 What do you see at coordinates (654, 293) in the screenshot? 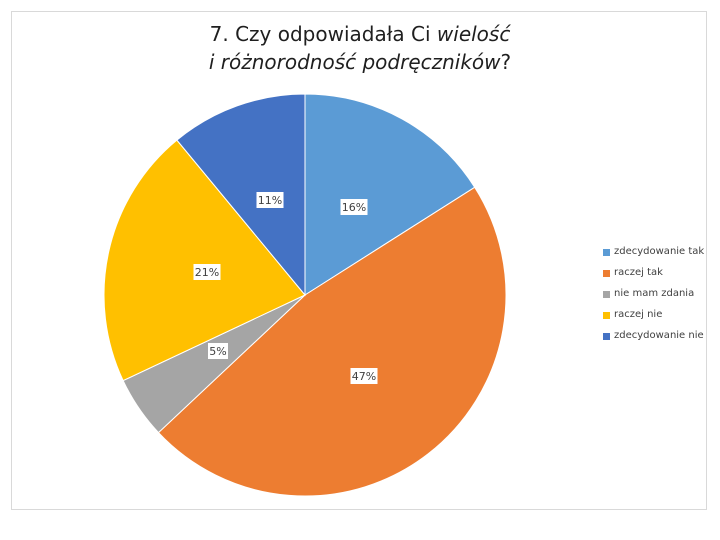
I see `legend-label: nie mam zdania` at bounding box center [654, 293].